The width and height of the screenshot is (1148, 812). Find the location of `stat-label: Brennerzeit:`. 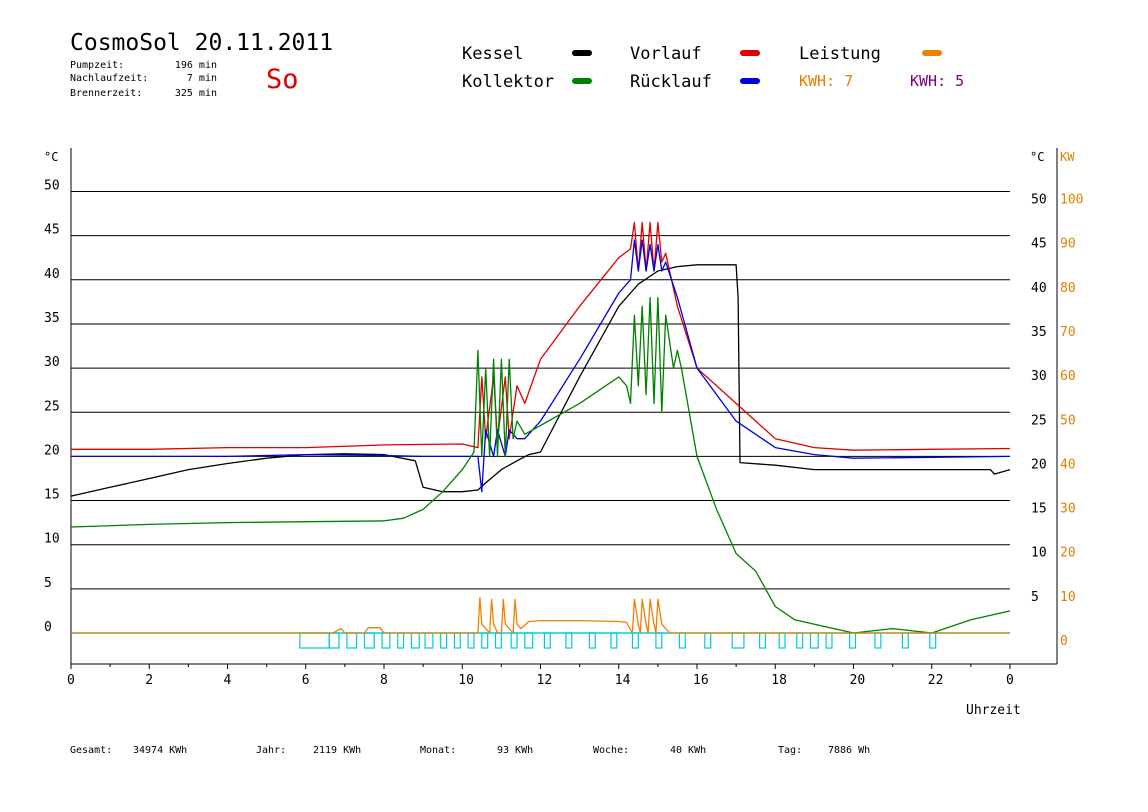

stat-label: Brennerzeit: is located at coordinates (106, 93).